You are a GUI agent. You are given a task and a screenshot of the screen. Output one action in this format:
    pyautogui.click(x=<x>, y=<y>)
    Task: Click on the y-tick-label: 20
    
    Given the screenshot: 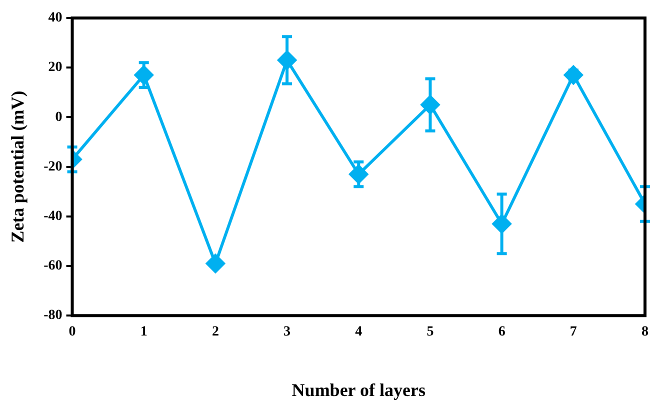 What is the action you would take?
    pyautogui.click(x=55, y=68)
    